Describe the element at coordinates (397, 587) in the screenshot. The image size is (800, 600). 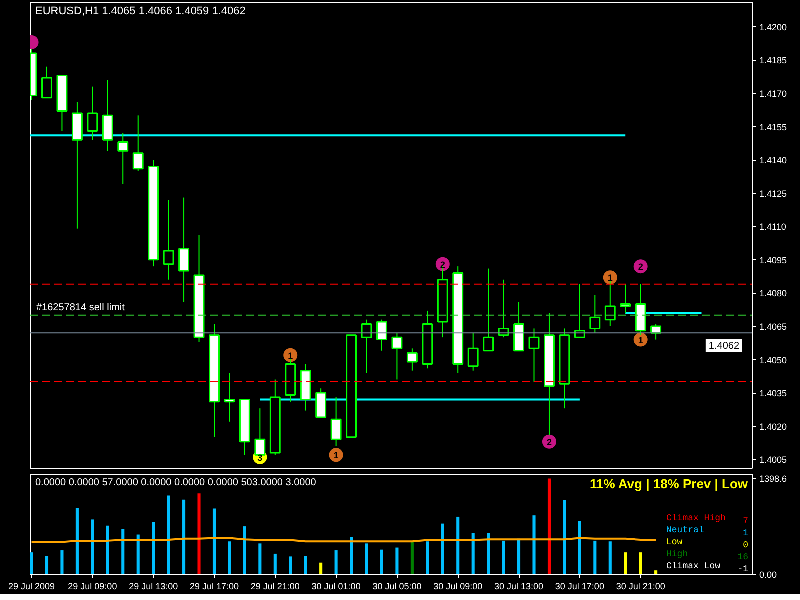
I see `x-tick-label: 30 Jul 05:00` at that location.